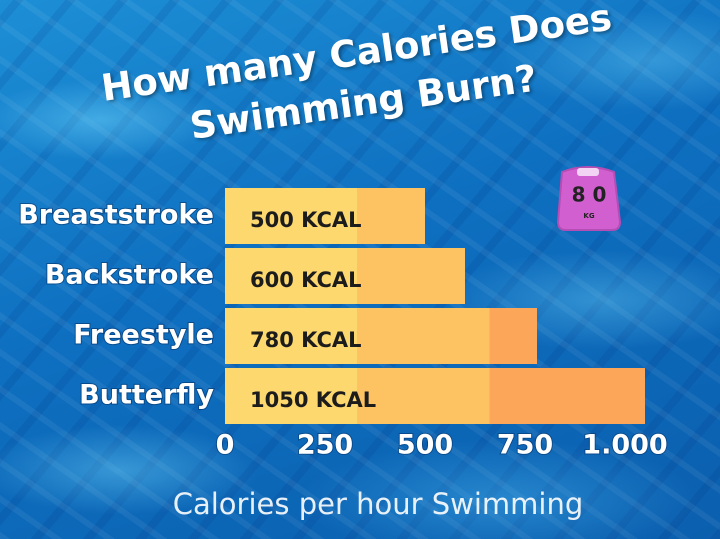 This screenshot has height=539, width=720. What do you see at coordinates (624, 445) in the screenshot?
I see `x-tick-label: 1.000` at bounding box center [624, 445].